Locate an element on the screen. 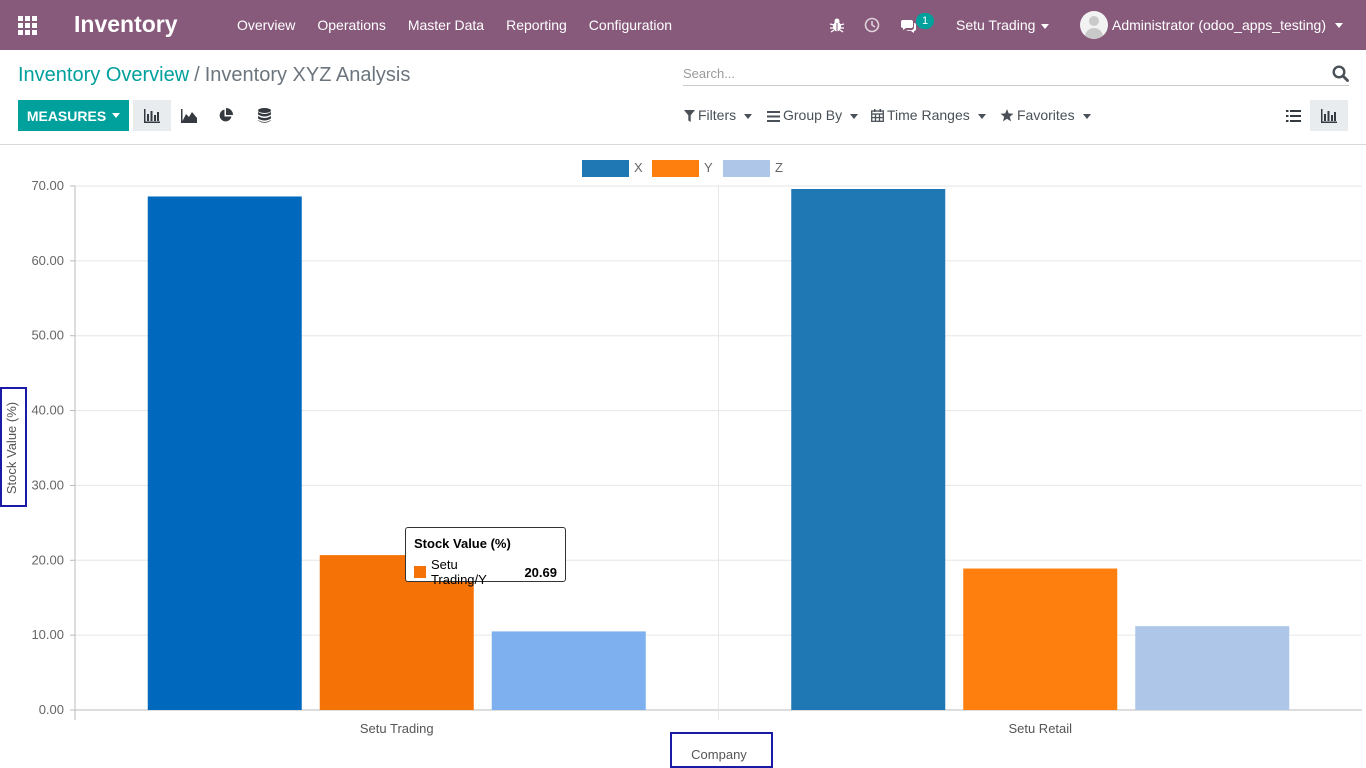 This screenshot has height=768, width=1366. list-view-icon is located at coordinates (1293, 115).